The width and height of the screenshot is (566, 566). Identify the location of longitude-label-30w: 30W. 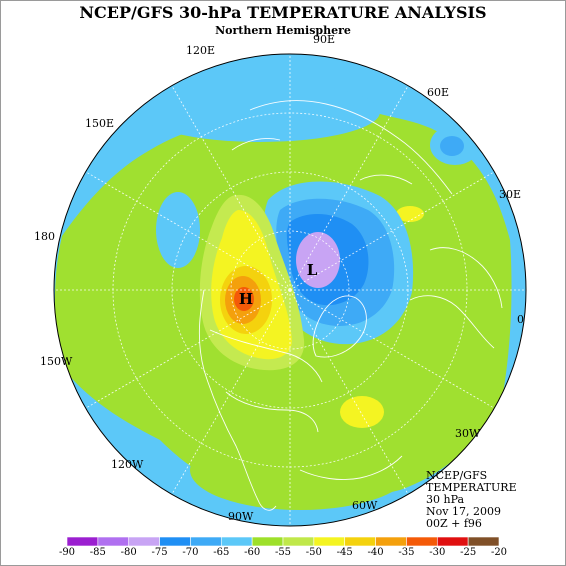
(468, 433).